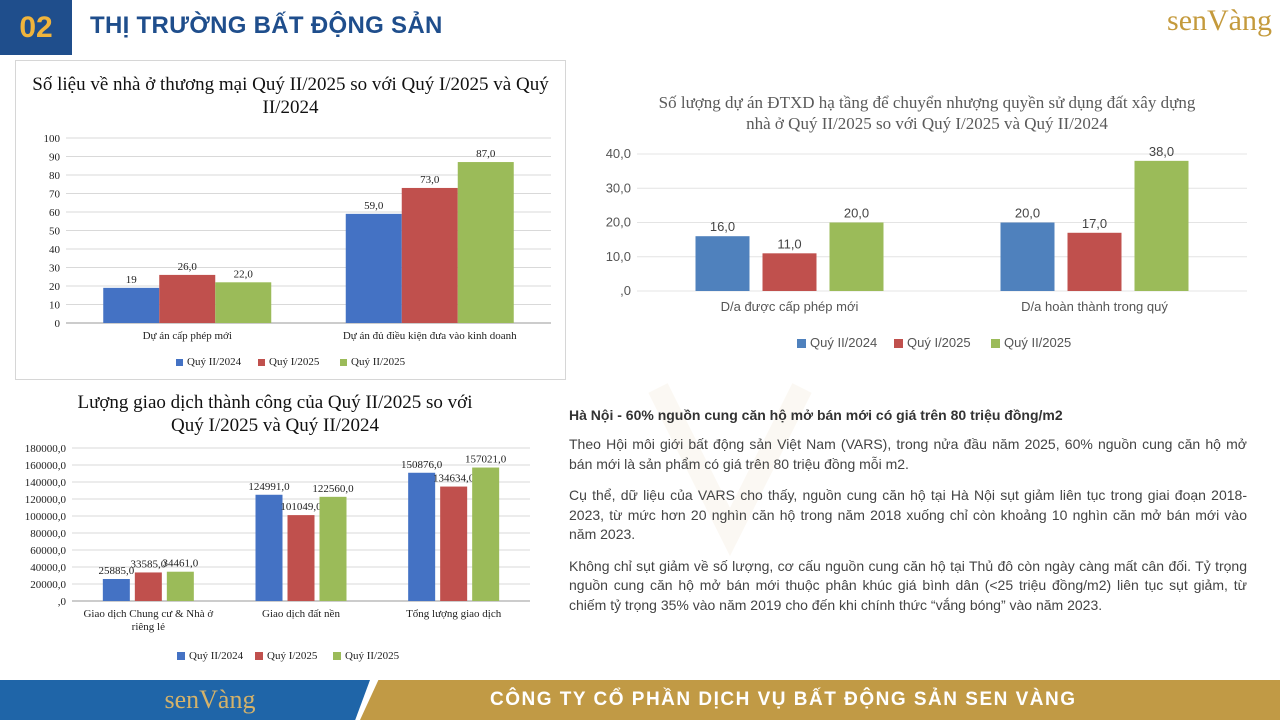  Describe the element at coordinates (55, 213) in the screenshot. I see `y-tick-label: 60` at that location.